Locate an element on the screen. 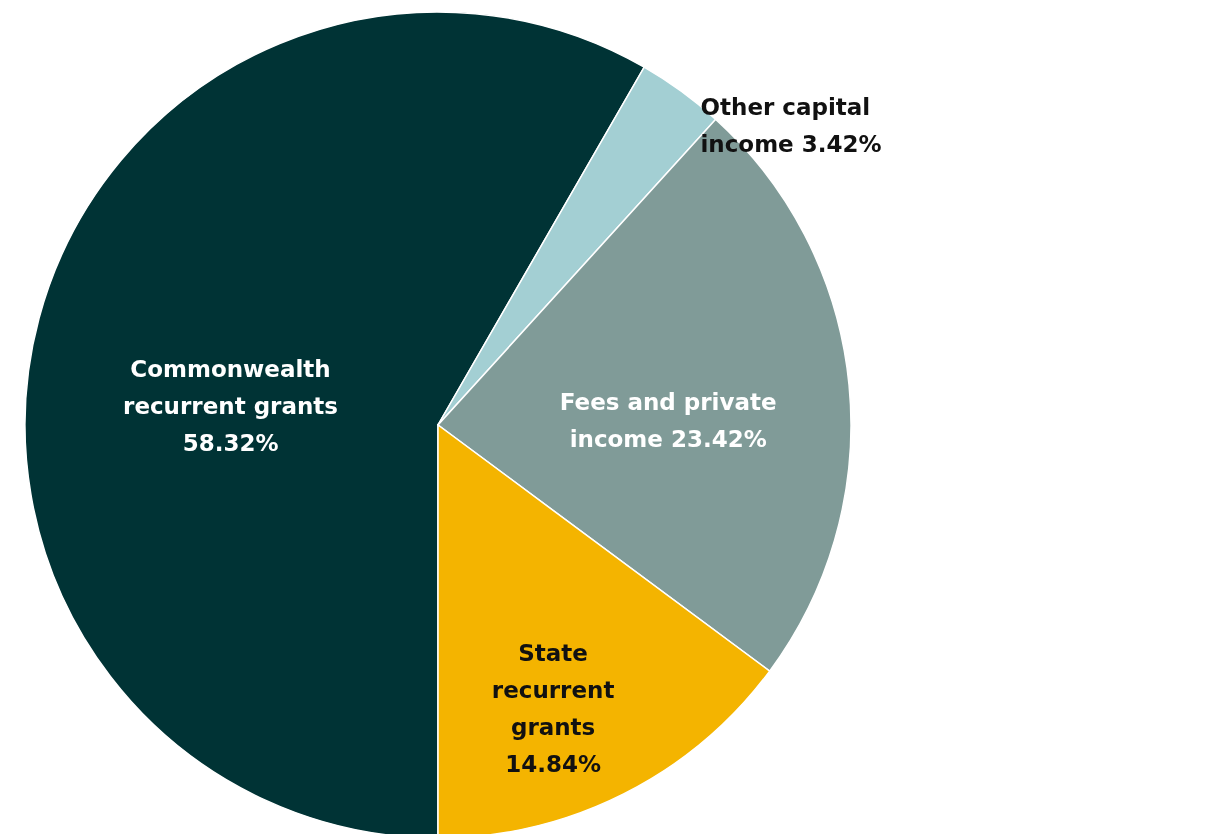 This screenshot has height=834, width=1208. slice-label: Other capital income 3.42% is located at coordinates (791, 126).